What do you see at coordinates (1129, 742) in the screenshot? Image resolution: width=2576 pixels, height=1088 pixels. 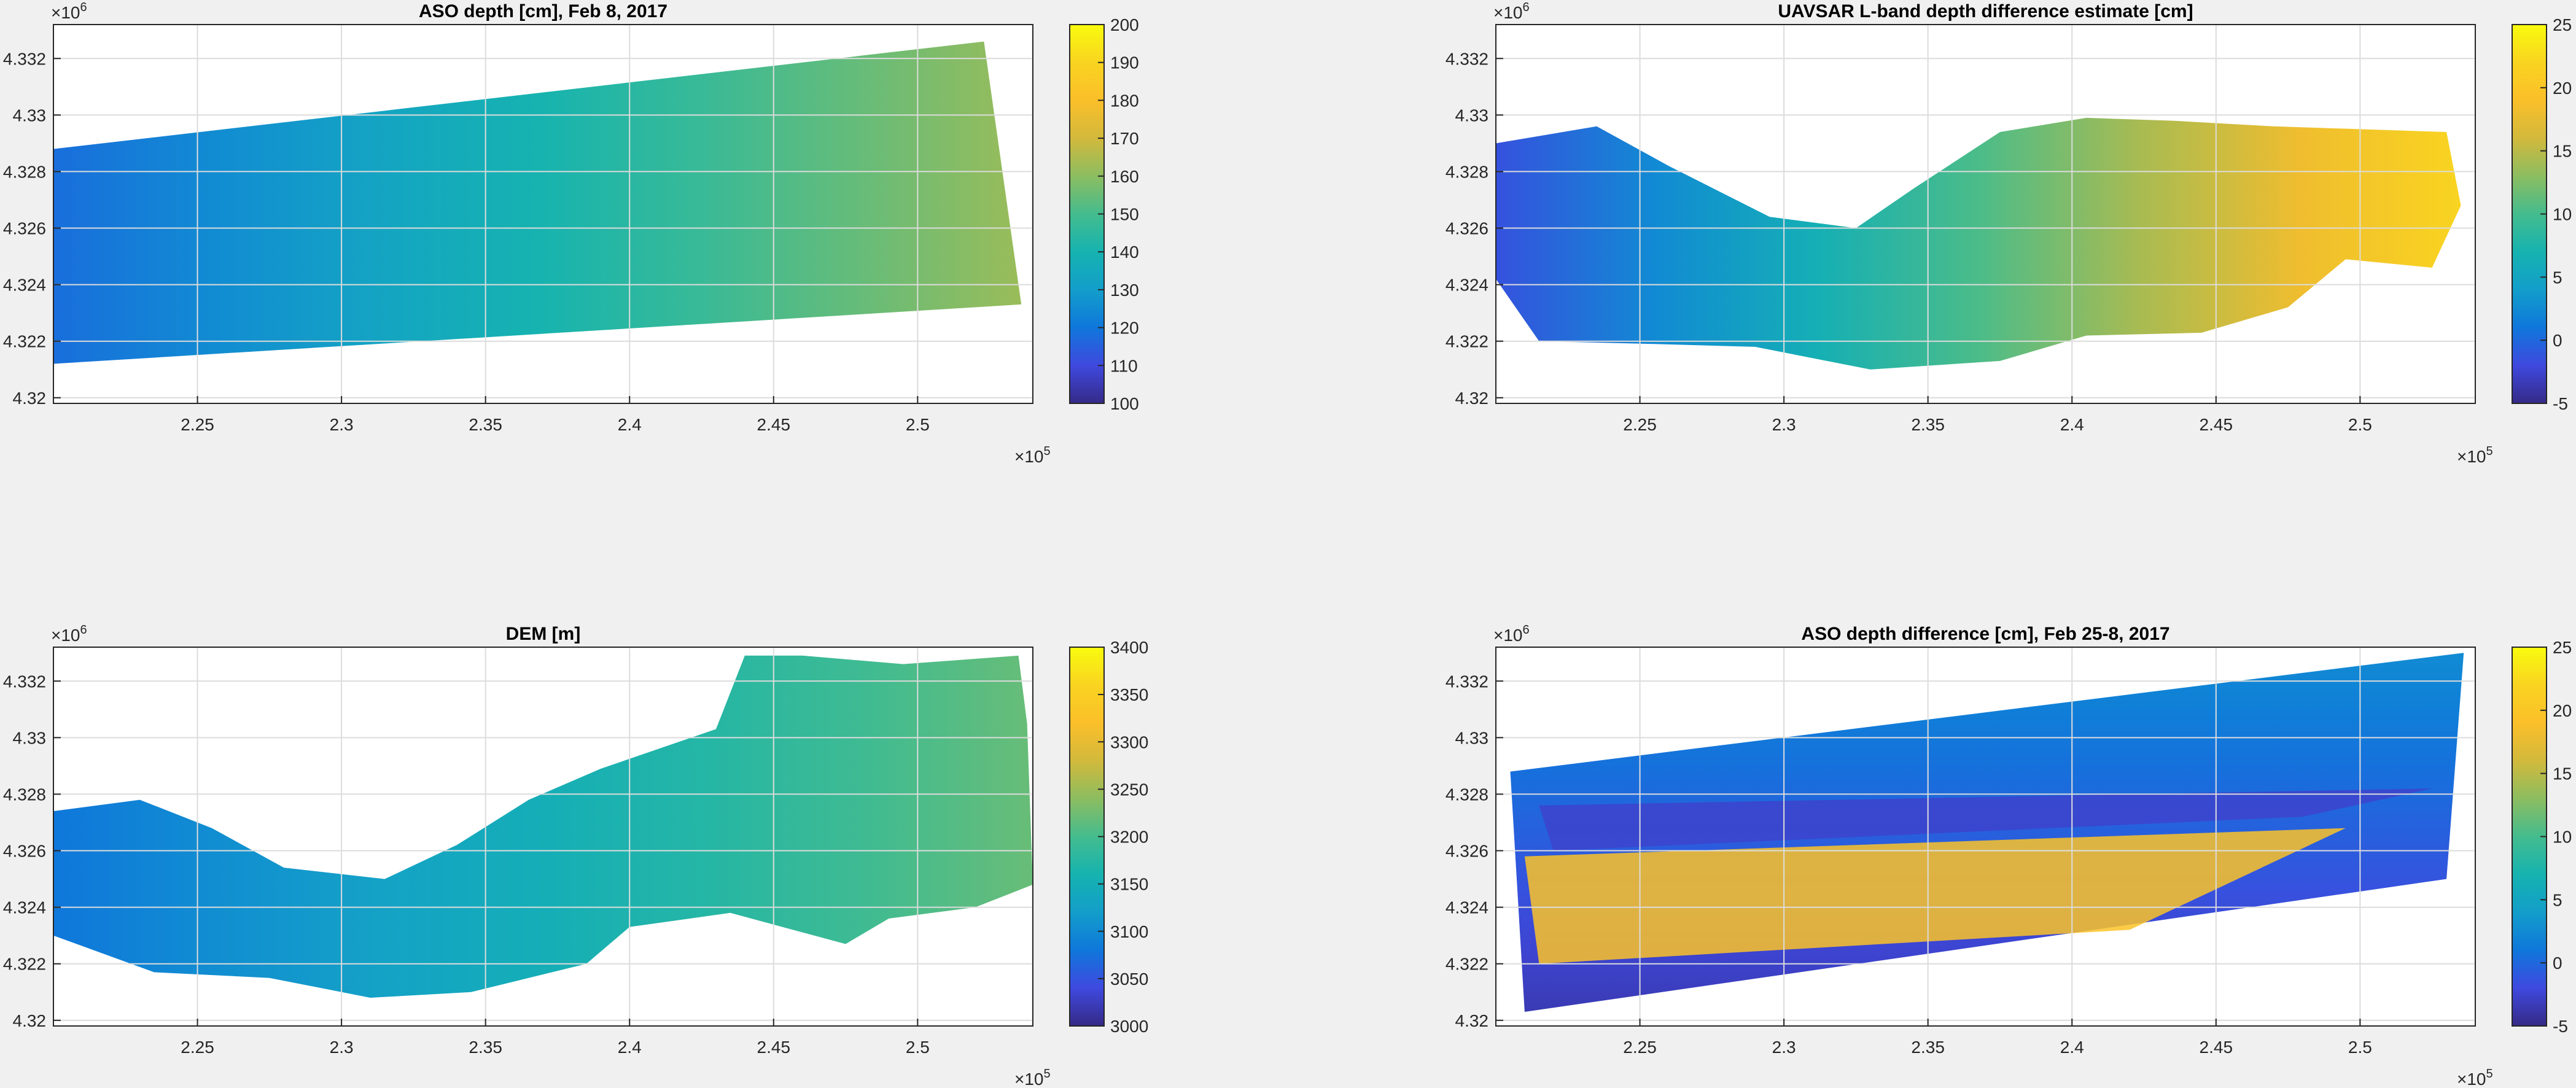 I see `colorbar-tick-label: 3300` at bounding box center [1129, 742].